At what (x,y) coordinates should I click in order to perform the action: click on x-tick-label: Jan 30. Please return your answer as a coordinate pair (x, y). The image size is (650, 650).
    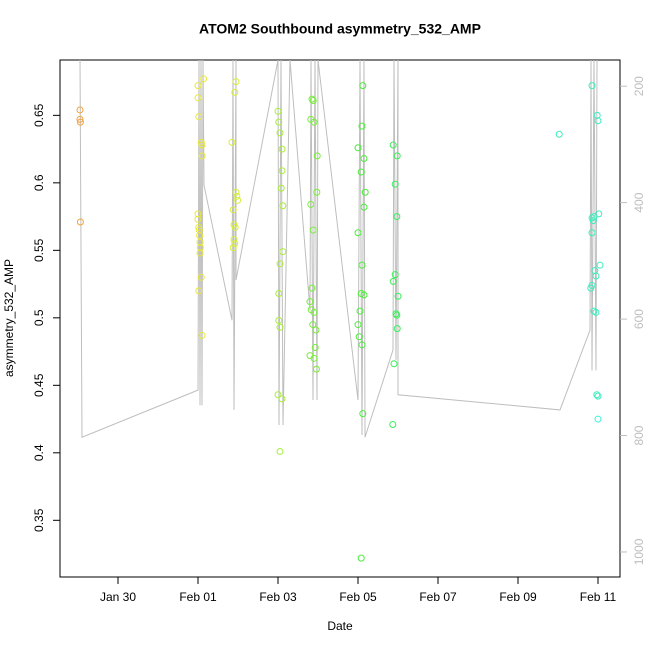
    Looking at the image, I should click on (118, 597).